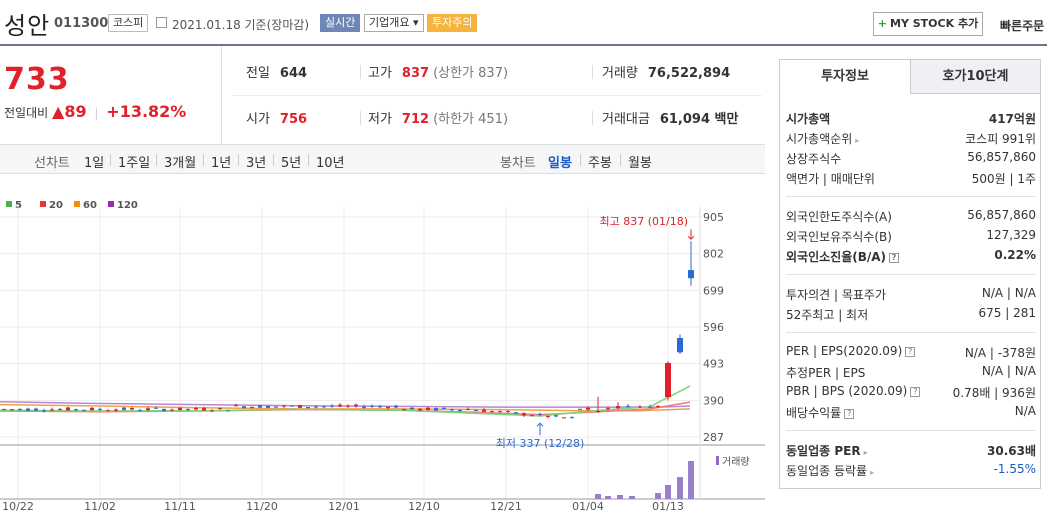 This screenshot has width=1047, height=515. Describe the element at coordinates (713, 290) in the screenshot. I see `y-tick-label: 699` at that location.